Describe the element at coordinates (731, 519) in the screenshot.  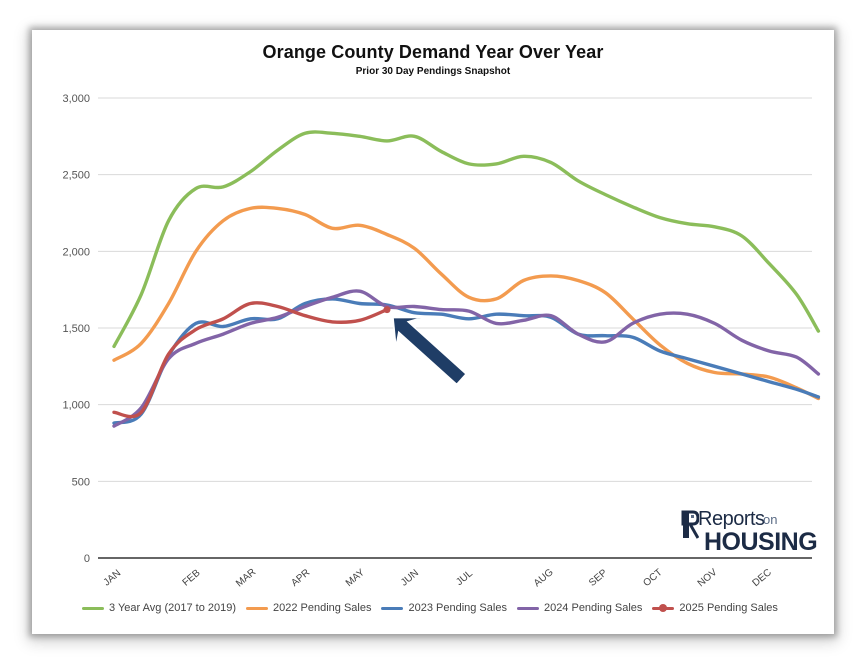
I see `logo-reports-text: Reports` at that location.